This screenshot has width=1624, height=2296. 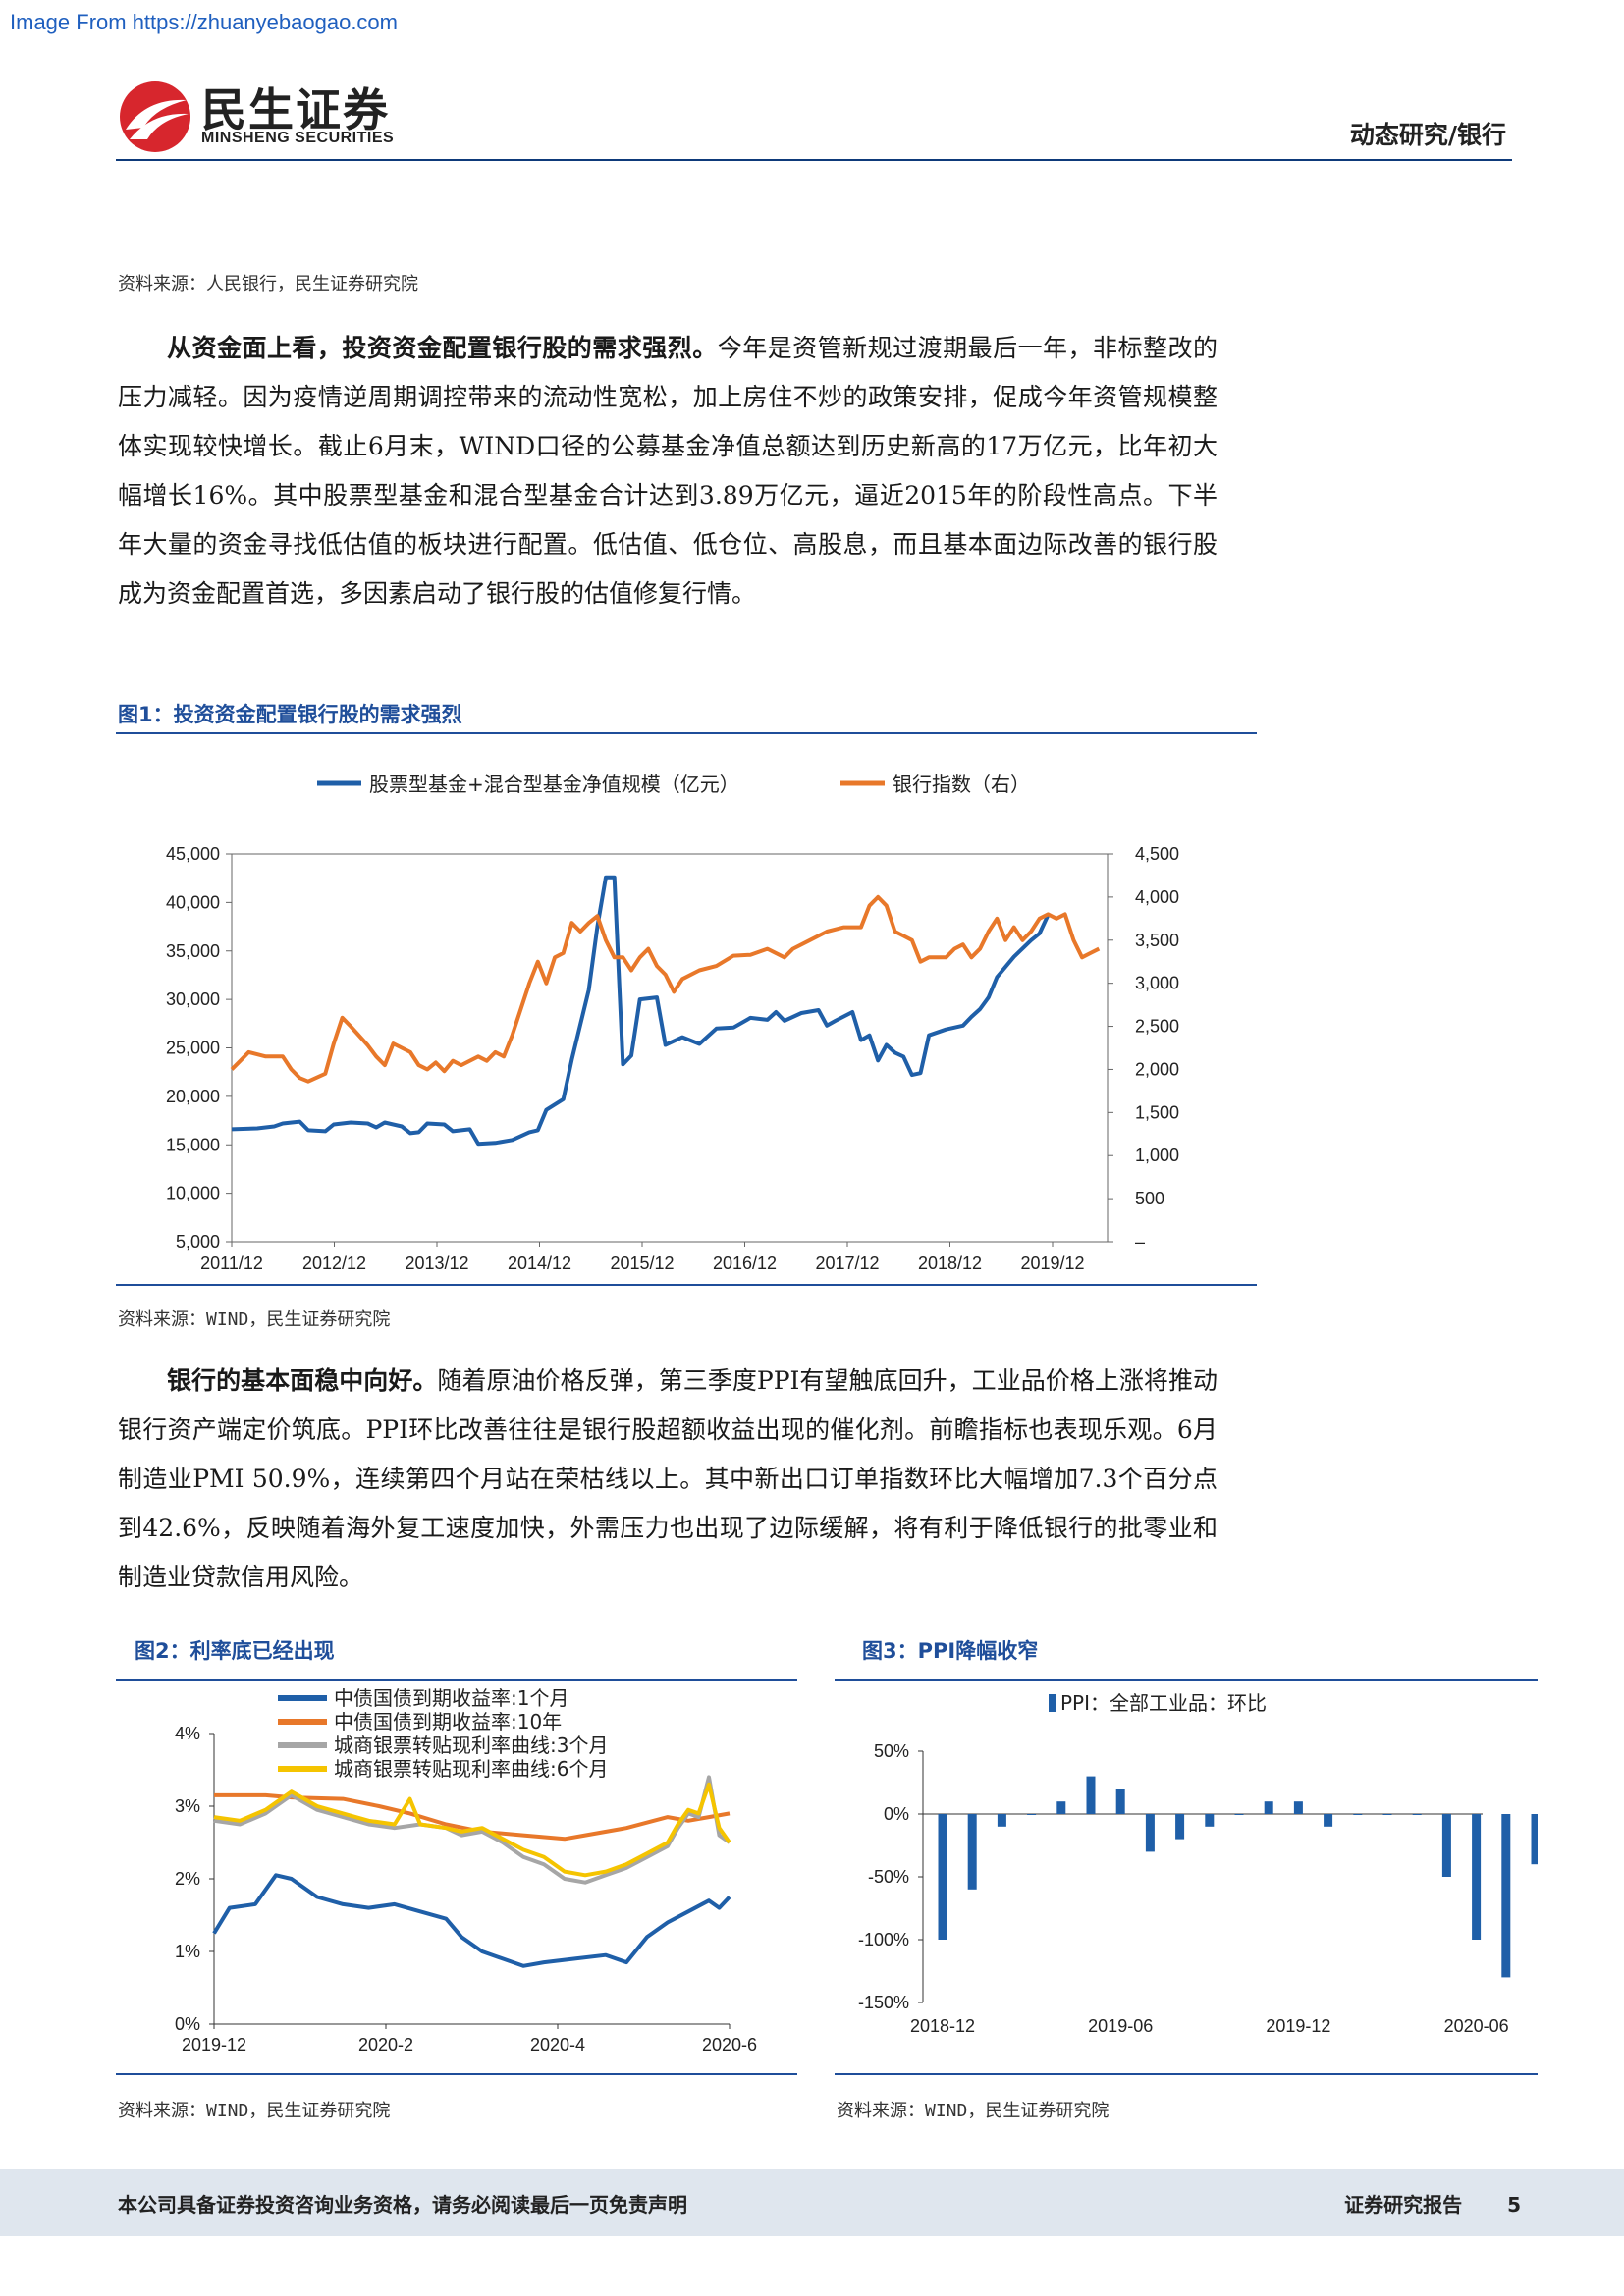 I want to click on logo-text-cn: 民生证券, so click(x=295, y=109).